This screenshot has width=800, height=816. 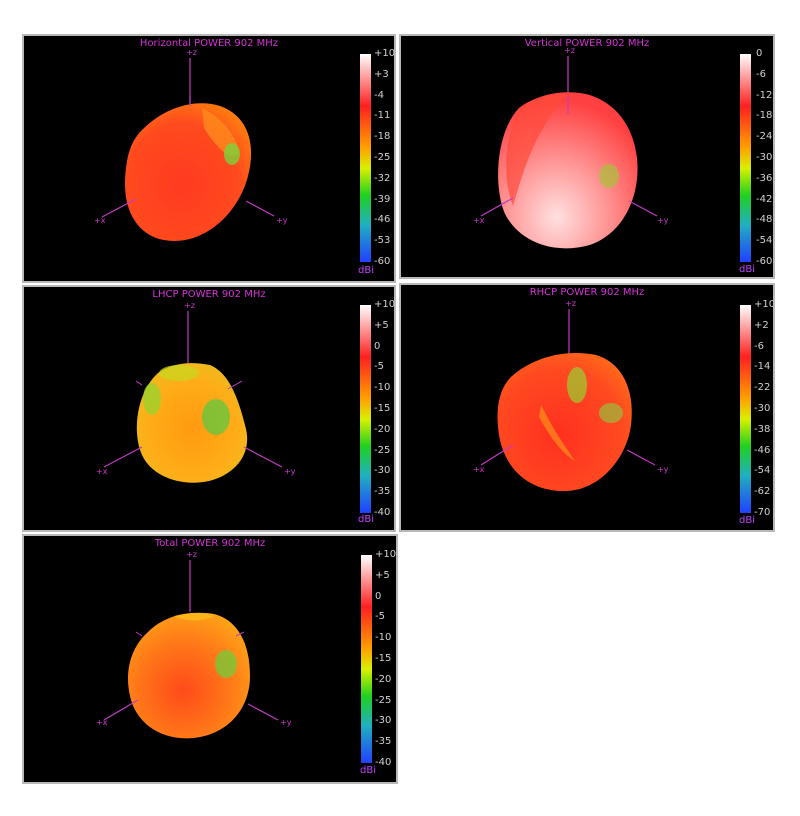 What do you see at coordinates (382, 116) in the screenshot?
I see `scale-tick: -11` at bounding box center [382, 116].